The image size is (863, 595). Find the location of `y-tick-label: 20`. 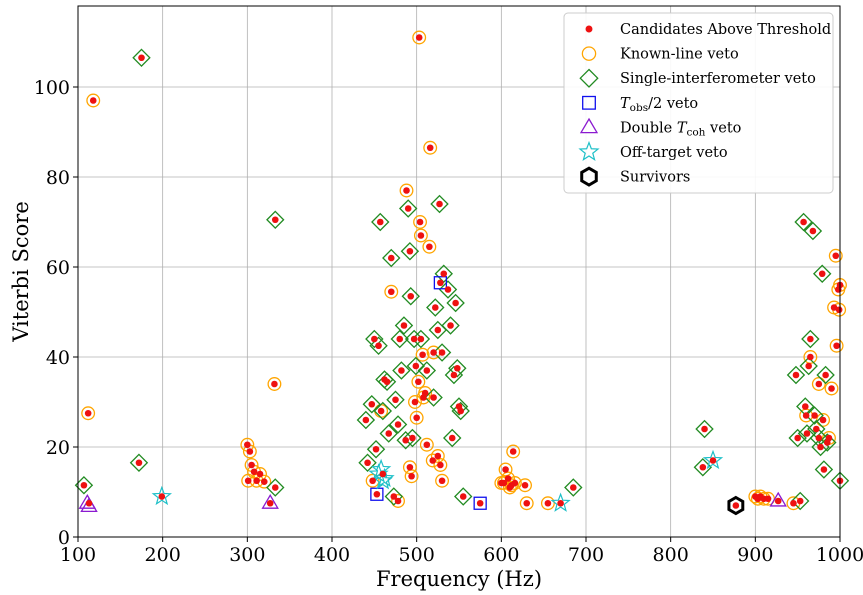

y-tick-label: 20 is located at coordinates (58, 448).